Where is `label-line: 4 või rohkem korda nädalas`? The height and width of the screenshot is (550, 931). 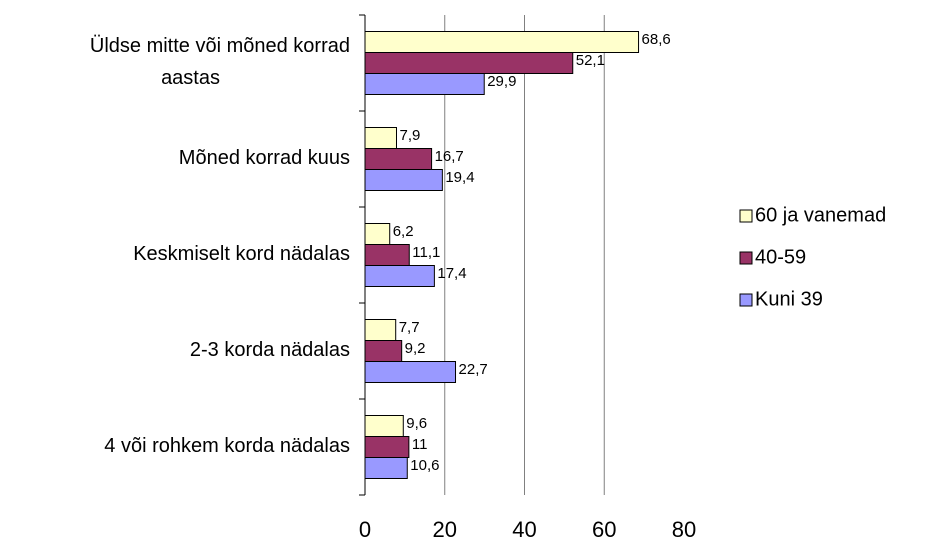 label-line: 4 või rohkem korda nädalas is located at coordinates (227, 446).